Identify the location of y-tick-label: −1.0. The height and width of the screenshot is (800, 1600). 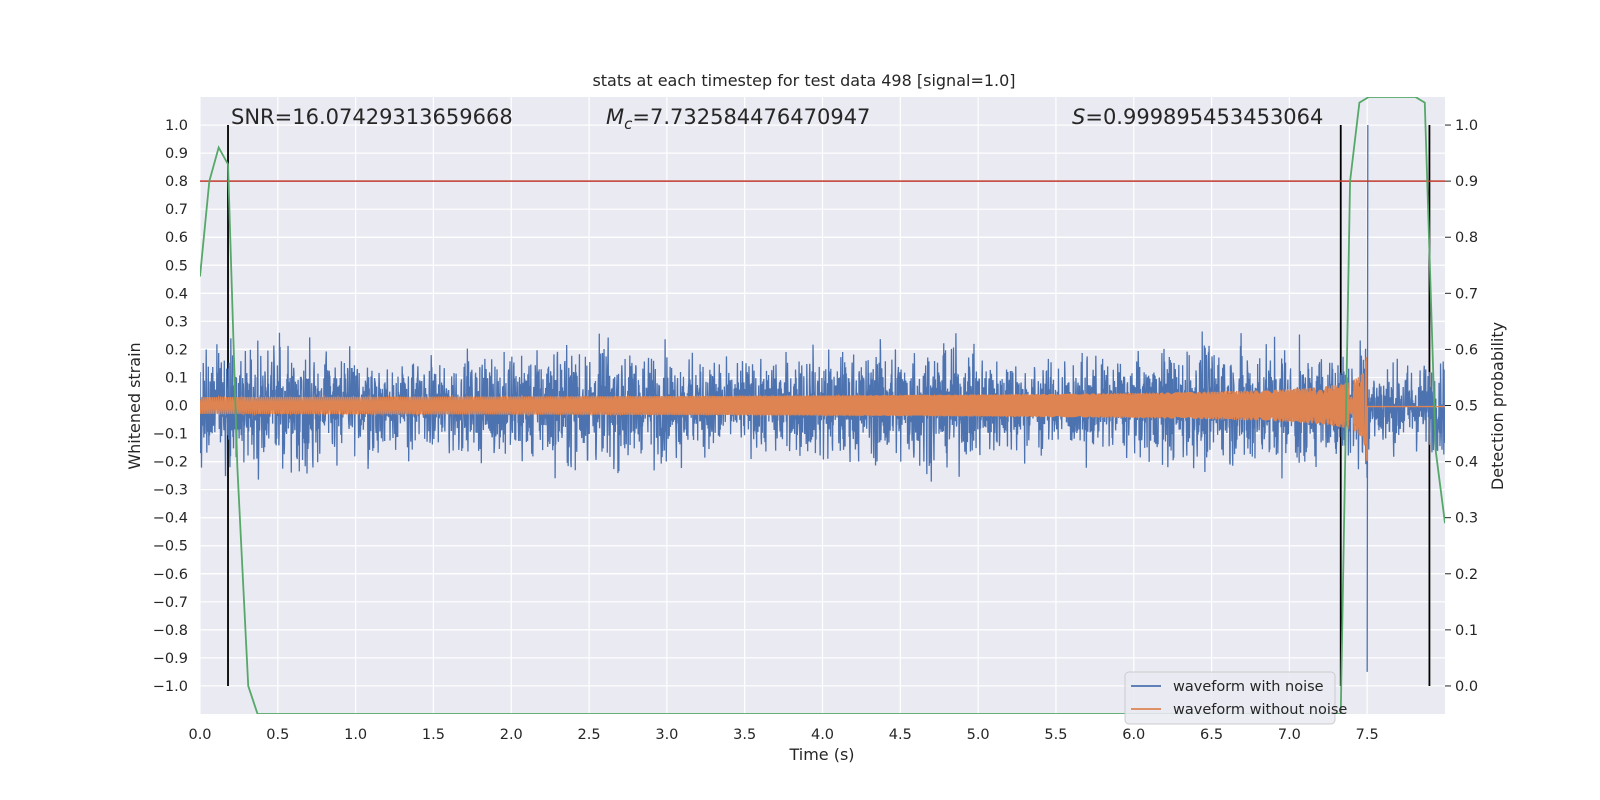
(170, 687).